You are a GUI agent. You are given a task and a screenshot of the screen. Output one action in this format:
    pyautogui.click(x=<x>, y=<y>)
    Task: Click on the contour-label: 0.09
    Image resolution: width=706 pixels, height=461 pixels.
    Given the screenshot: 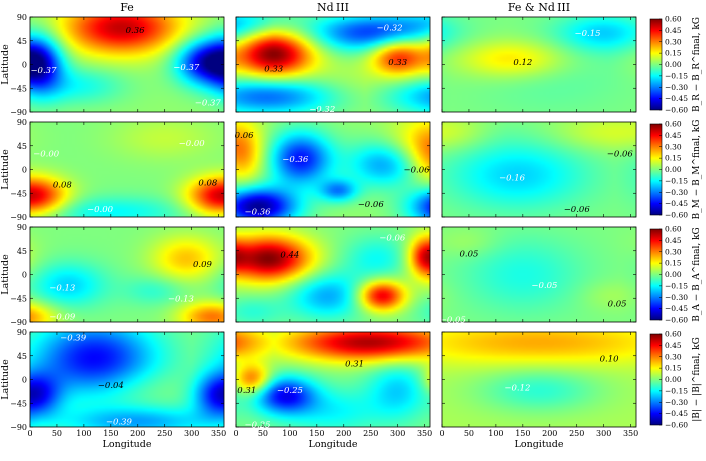 What is the action you would take?
    pyautogui.click(x=203, y=265)
    